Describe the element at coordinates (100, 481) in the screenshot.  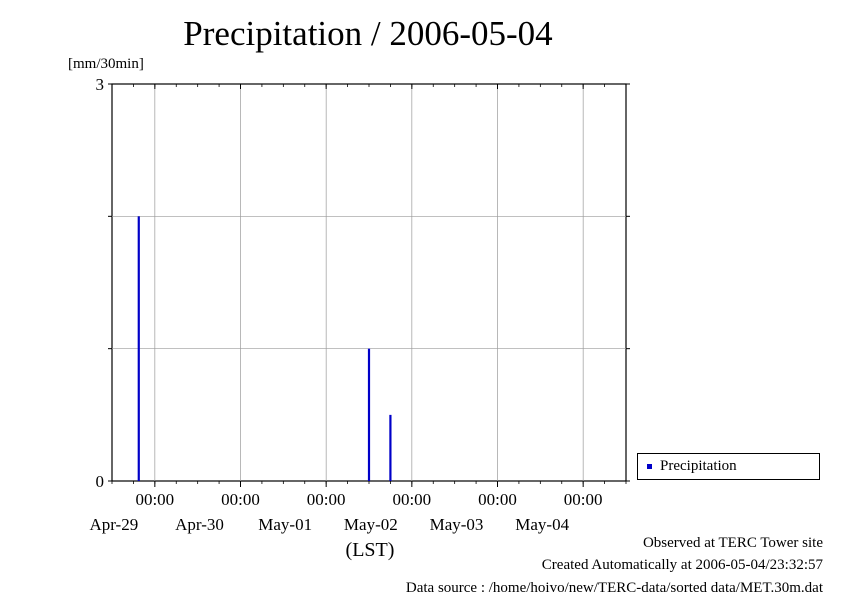
I see `y-tick-label: 0` at that location.